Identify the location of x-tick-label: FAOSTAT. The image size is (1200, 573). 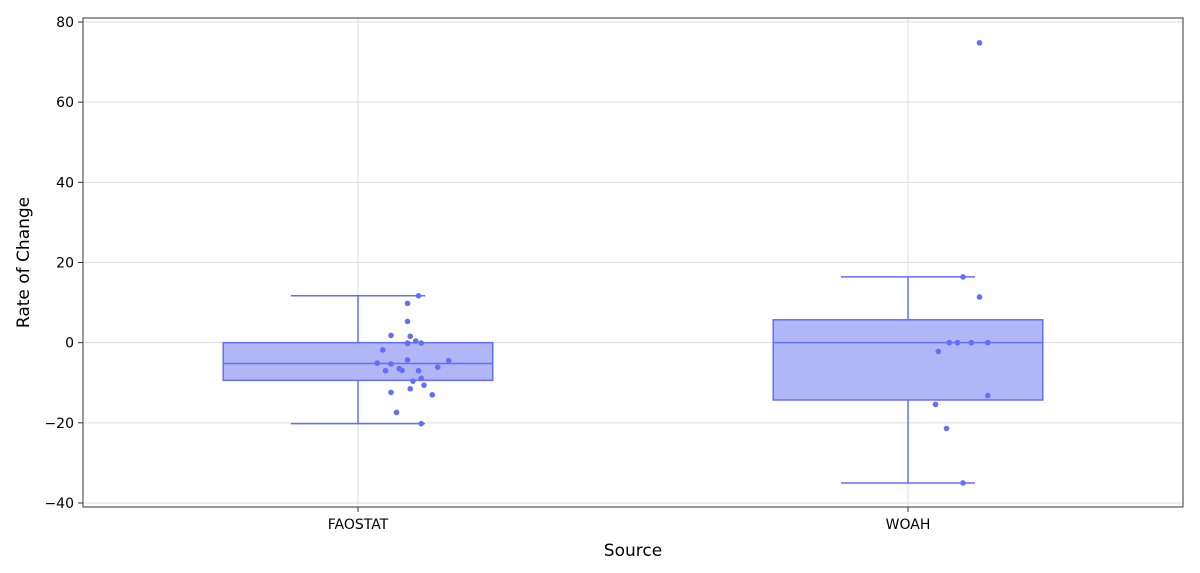
(358, 525).